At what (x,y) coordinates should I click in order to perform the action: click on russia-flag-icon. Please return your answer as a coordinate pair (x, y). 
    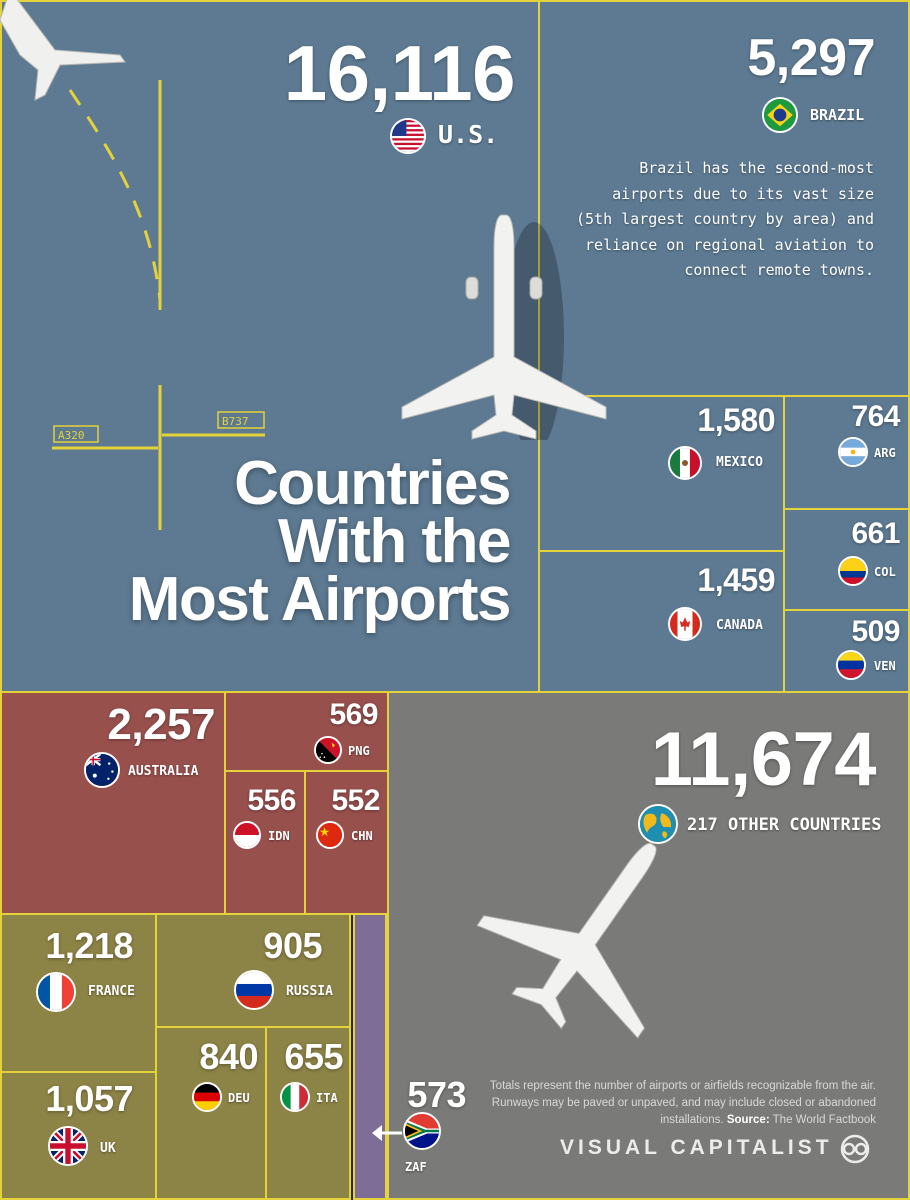
    Looking at the image, I should click on (254, 990).